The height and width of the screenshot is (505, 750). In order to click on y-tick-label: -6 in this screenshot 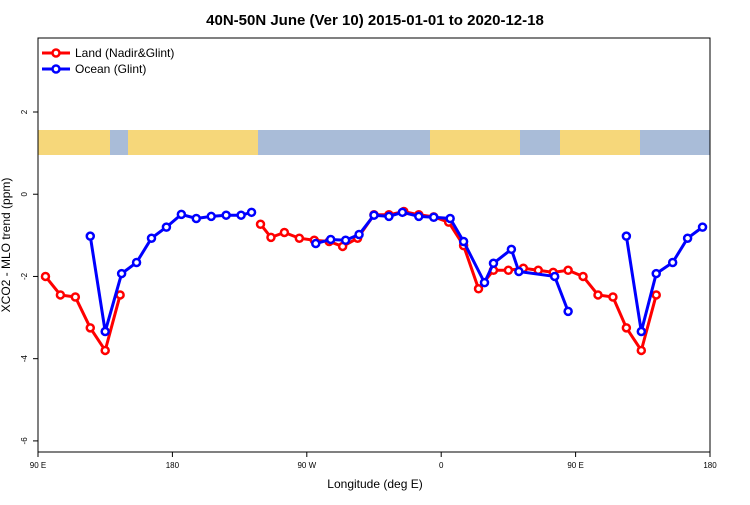, I will do `click(24, 441)`.